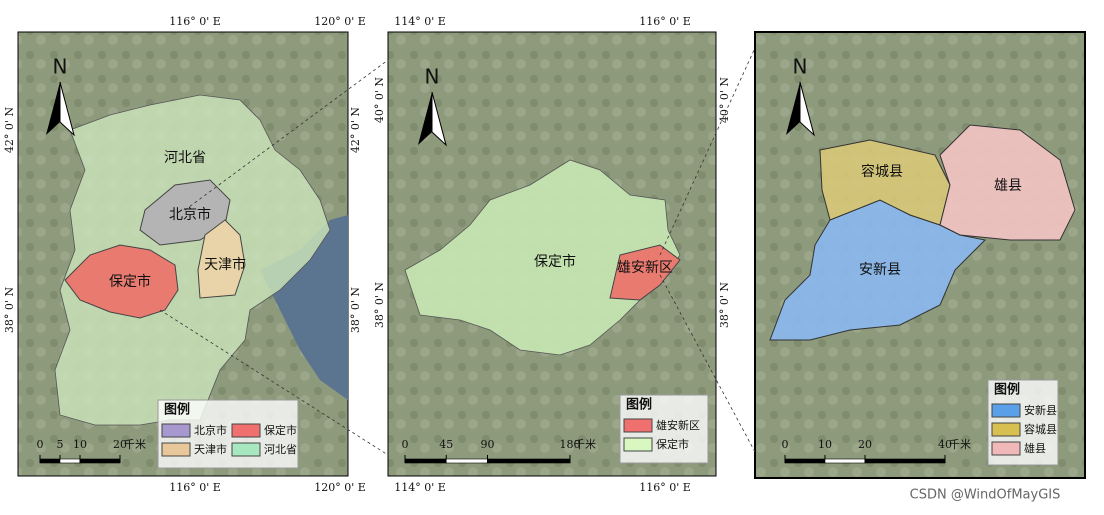  I want to click on region-label: 雄安新区, so click(645, 268).